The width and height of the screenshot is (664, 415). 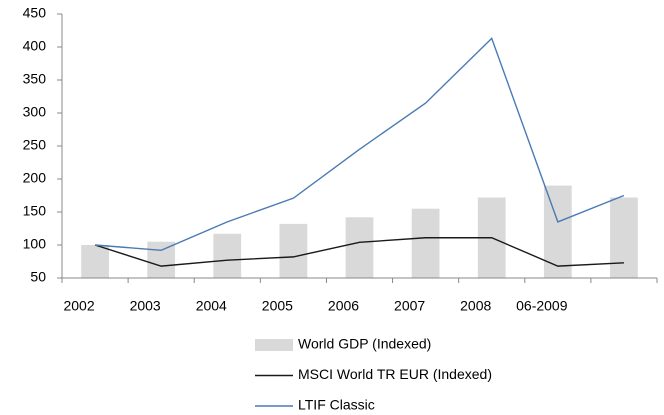 What do you see at coordinates (475, 306) in the screenshot?
I see `x-tick-label: 2008` at bounding box center [475, 306].